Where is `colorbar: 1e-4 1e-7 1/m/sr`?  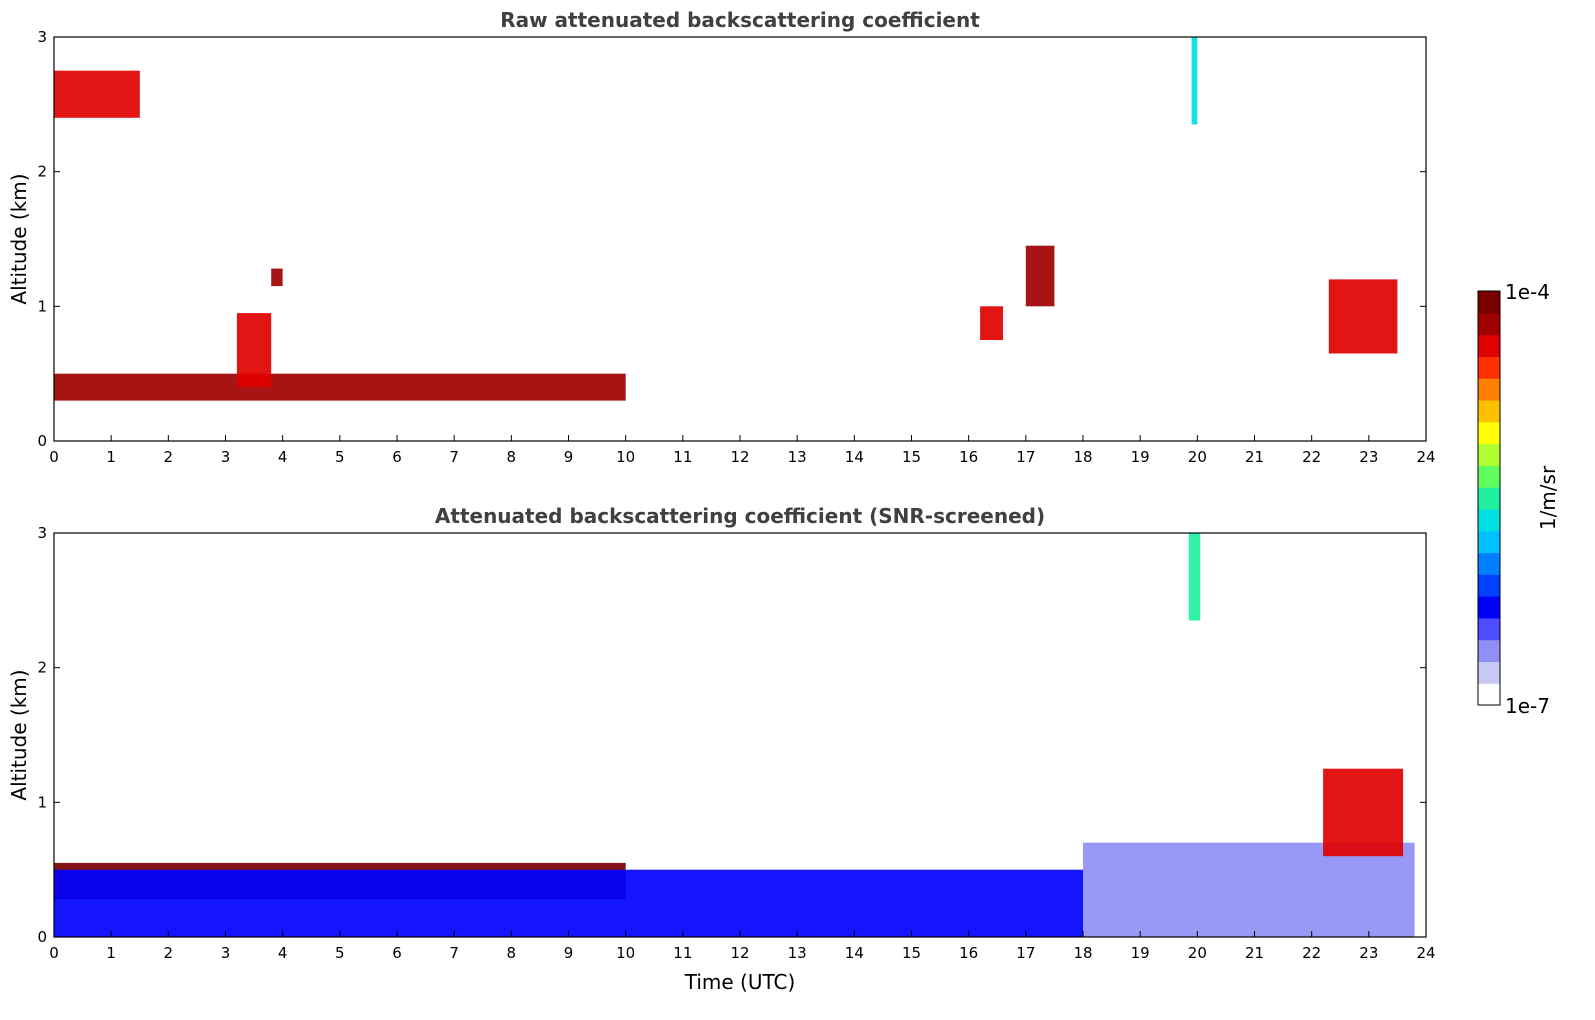 colorbar: 1e-4 1e-7 1/m/sr is located at coordinates (1518, 499).